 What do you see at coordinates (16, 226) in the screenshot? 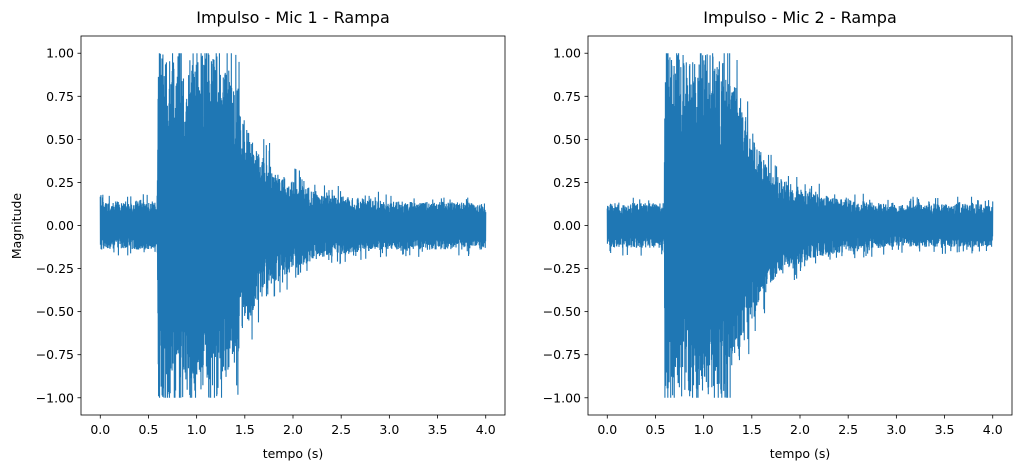
I see `y-axis-label: Magnitude` at bounding box center [16, 226].